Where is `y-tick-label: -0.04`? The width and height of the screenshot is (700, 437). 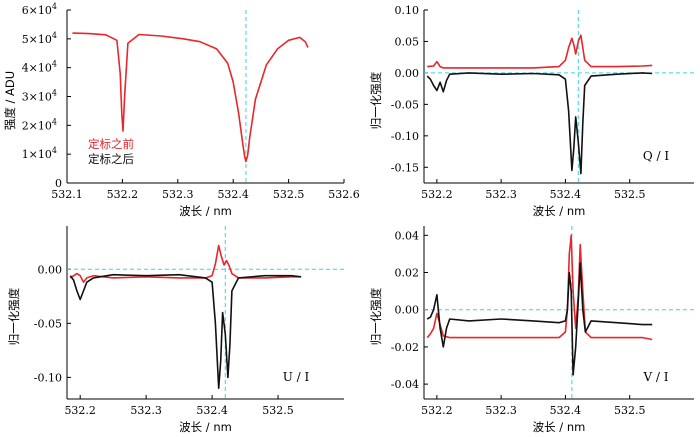
y-tick-label: -0.04 is located at coordinates (405, 384).